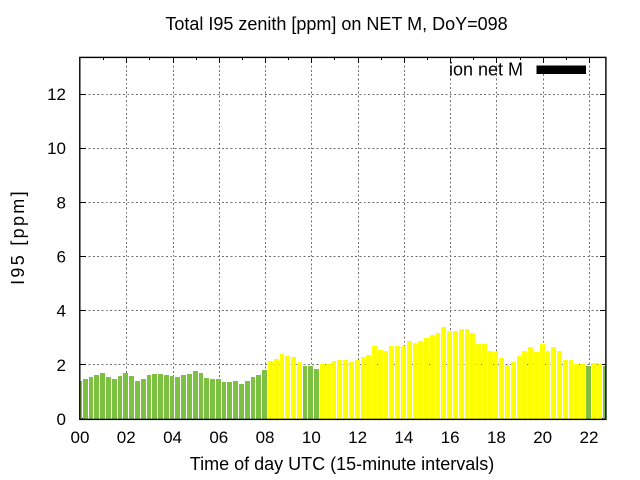  Describe the element at coordinates (588, 437) in the screenshot. I see `svg-text: 22` at that location.